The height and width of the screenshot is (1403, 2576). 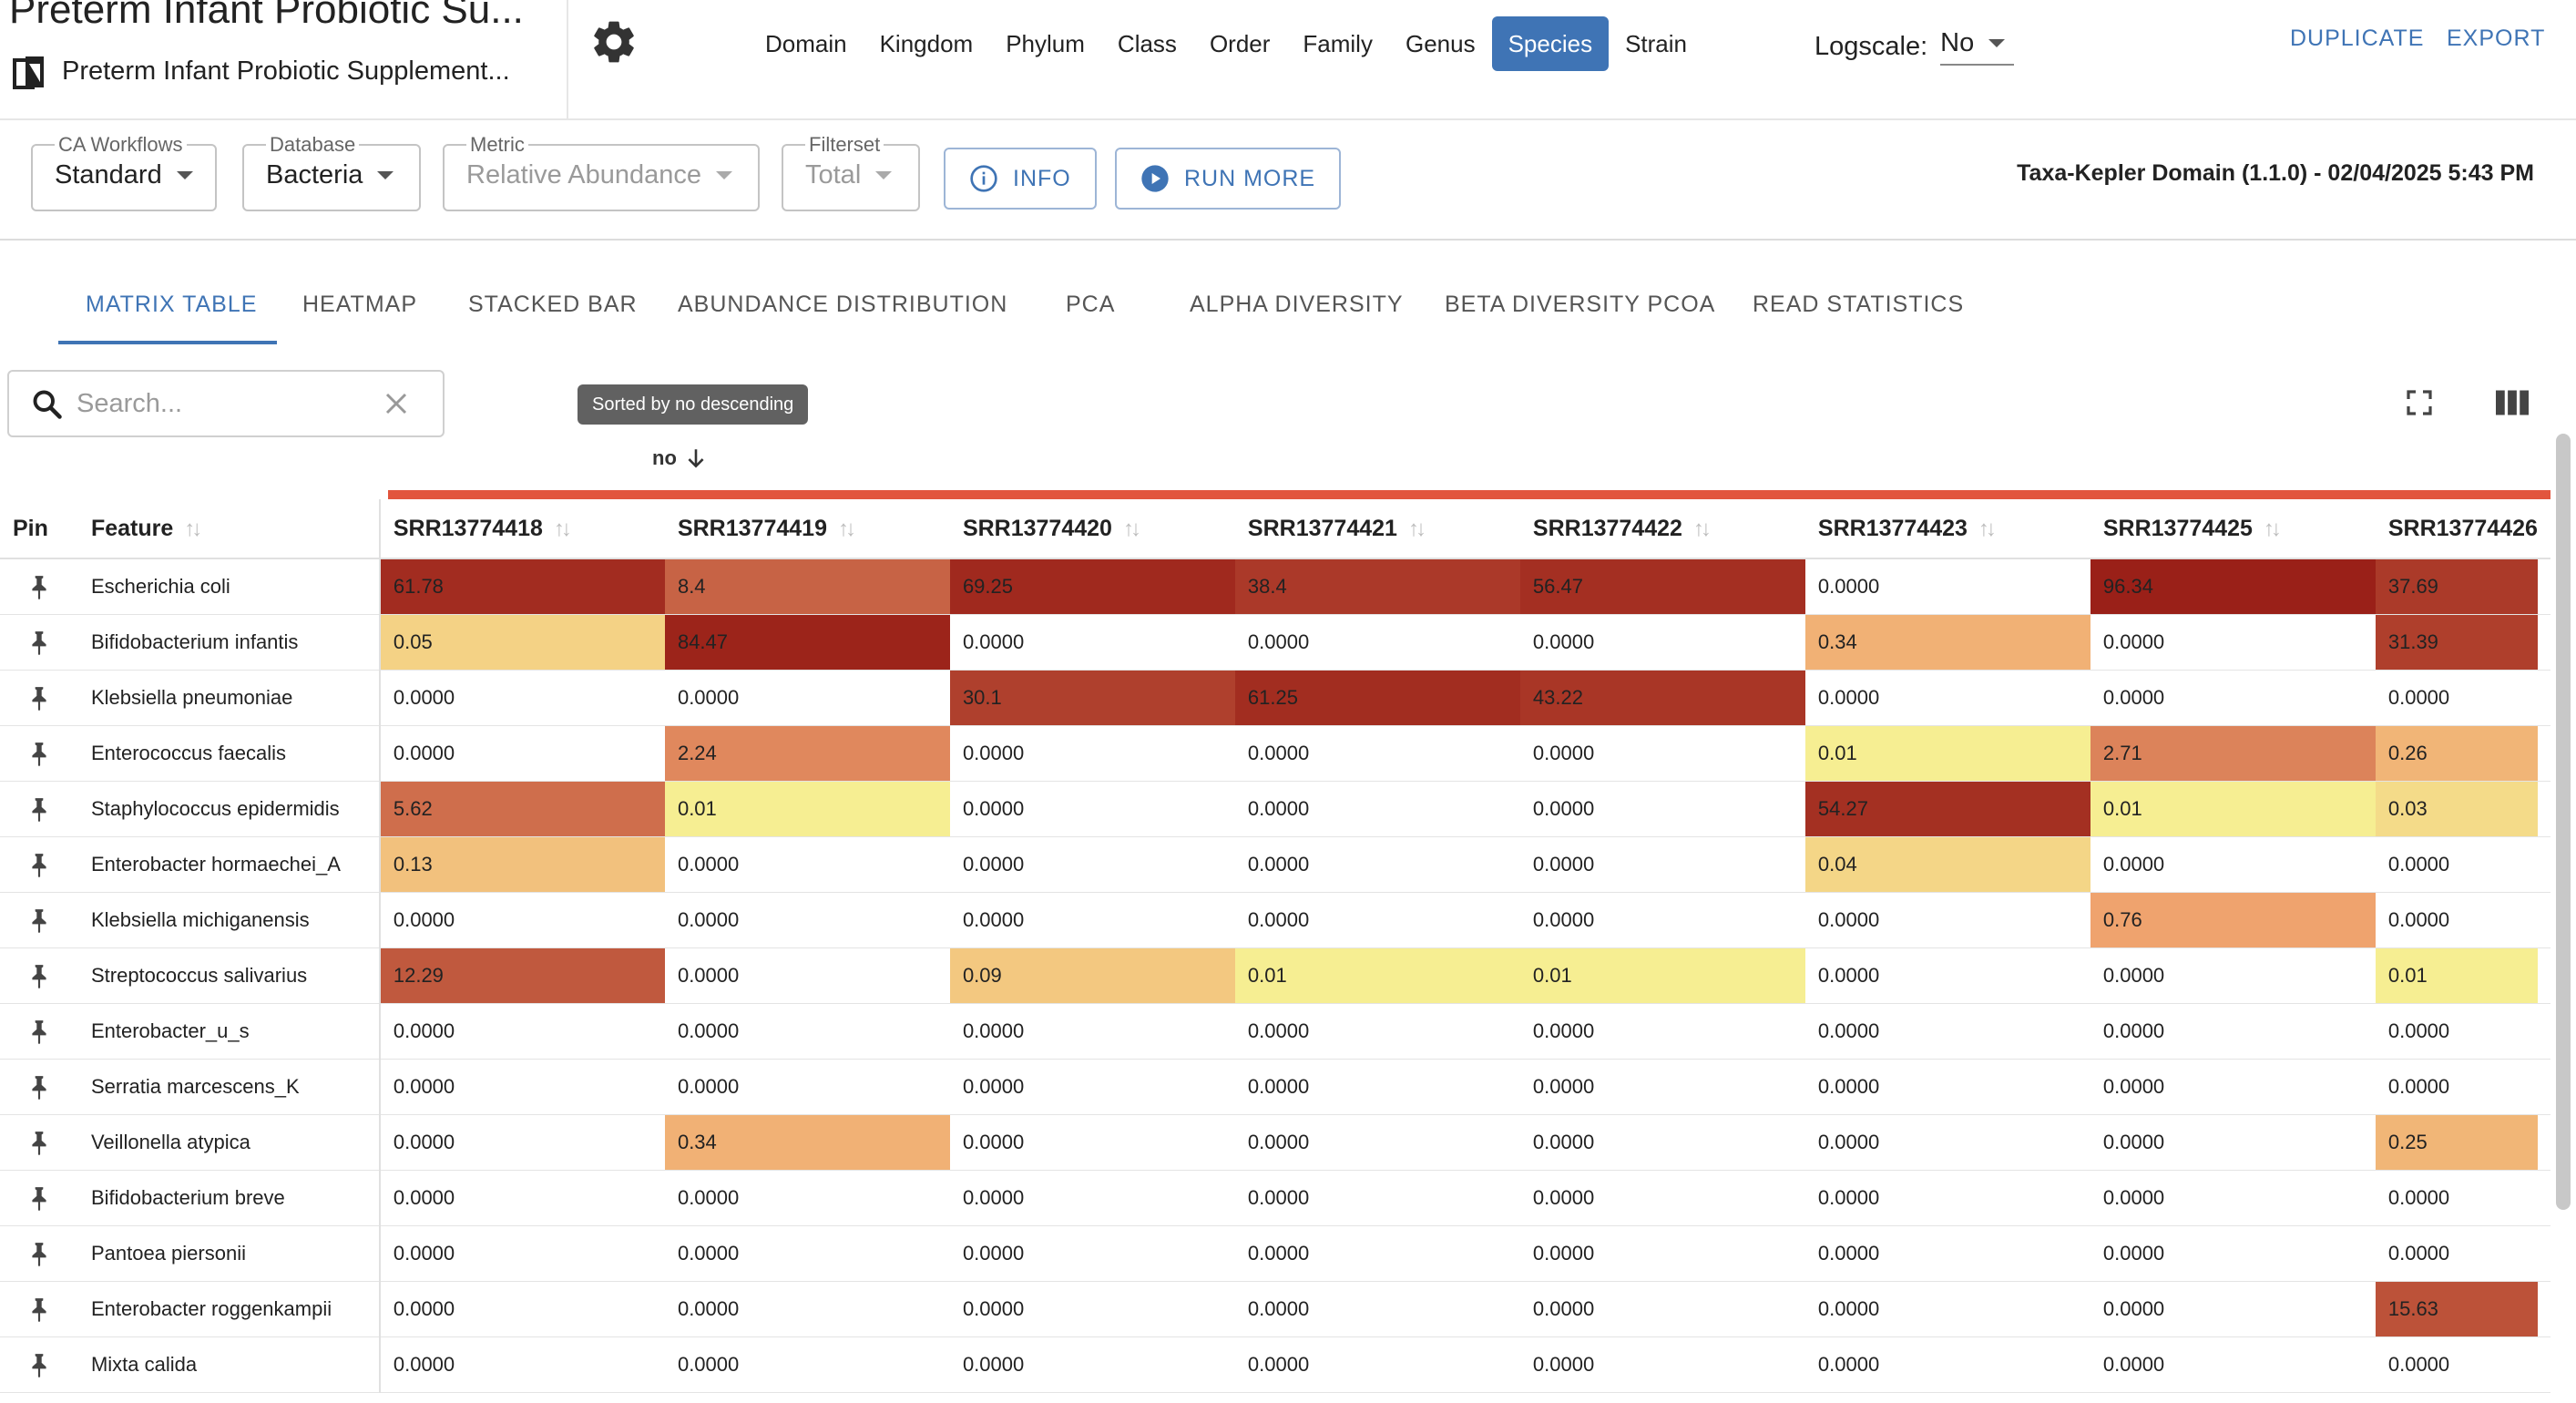 I want to click on sample-column-header: SRR13774425 ↑↓, so click(x=2233, y=529).